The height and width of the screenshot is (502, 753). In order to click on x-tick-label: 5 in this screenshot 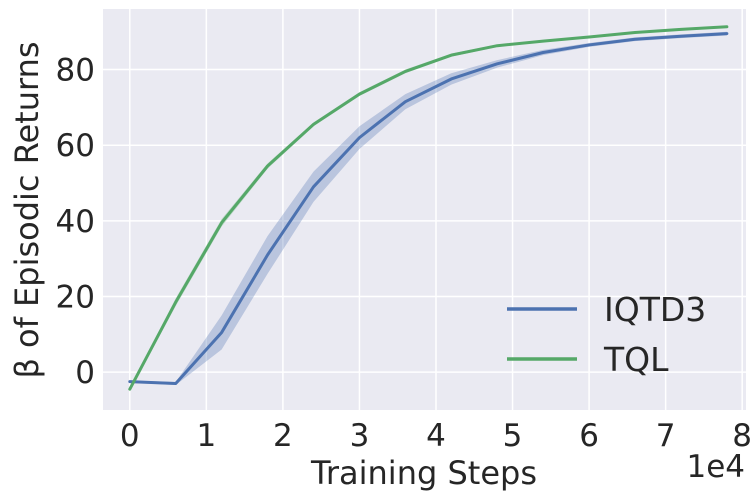, I will do `click(513, 436)`.